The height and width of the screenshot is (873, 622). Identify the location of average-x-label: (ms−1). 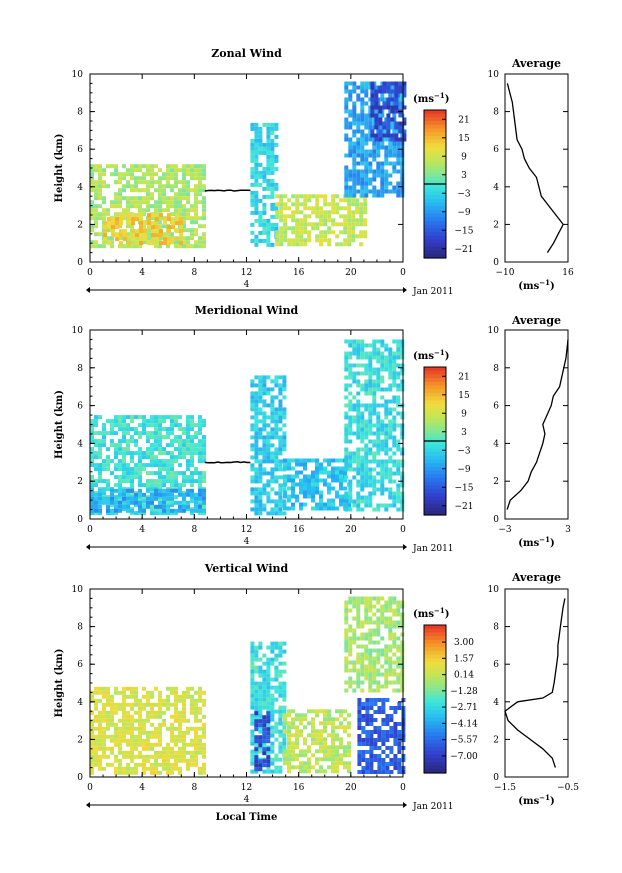
(536, 542).